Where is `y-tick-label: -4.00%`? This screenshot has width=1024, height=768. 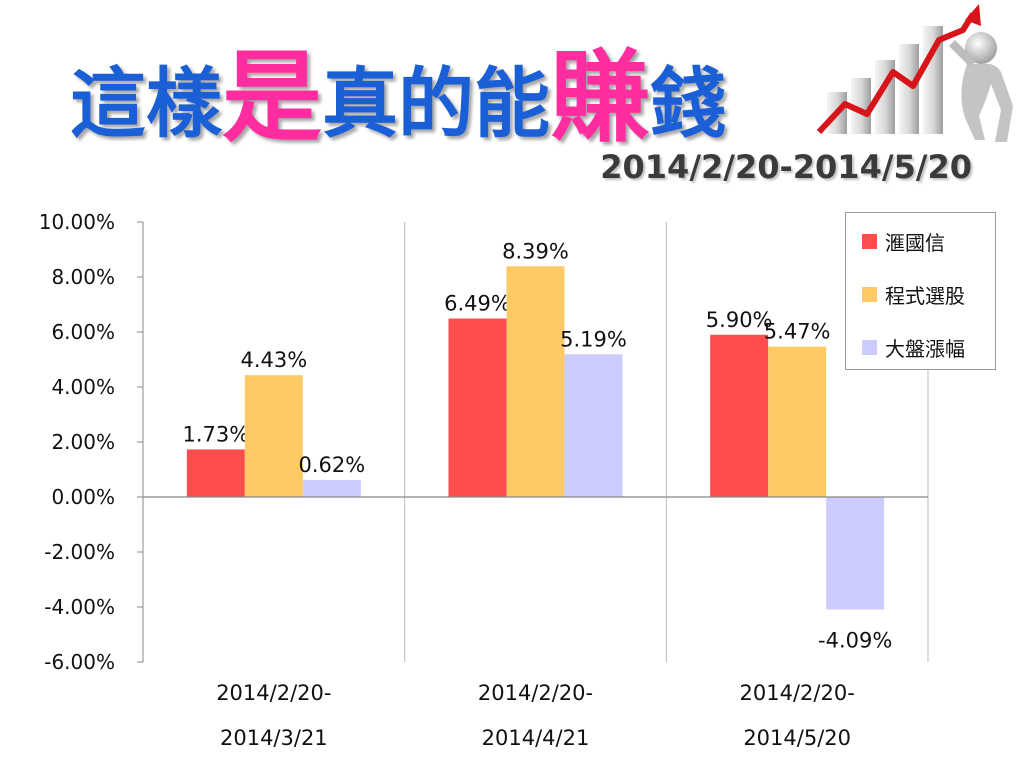
y-tick-label: -4.00% is located at coordinates (79, 607).